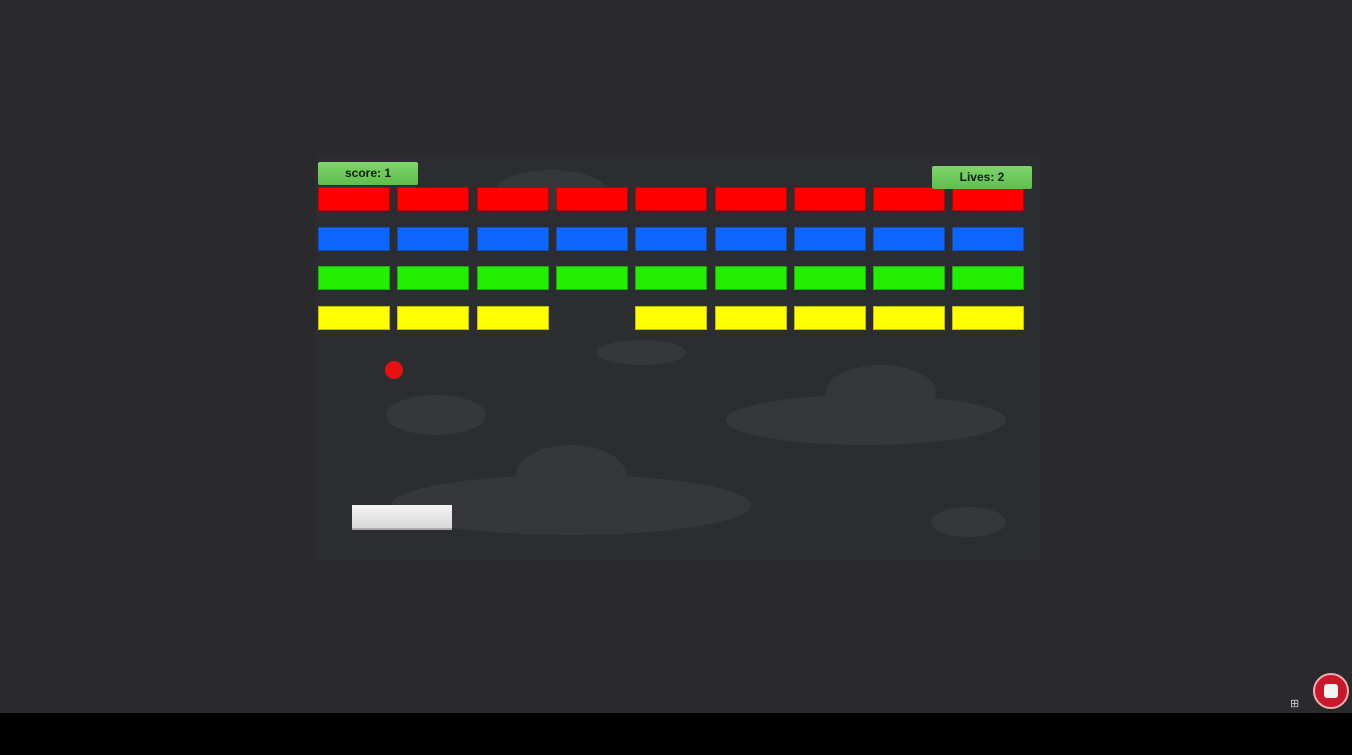 This screenshot has height=755, width=1352. What do you see at coordinates (394, 370) in the screenshot?
I see `ball` at bounding box center [394, 370].